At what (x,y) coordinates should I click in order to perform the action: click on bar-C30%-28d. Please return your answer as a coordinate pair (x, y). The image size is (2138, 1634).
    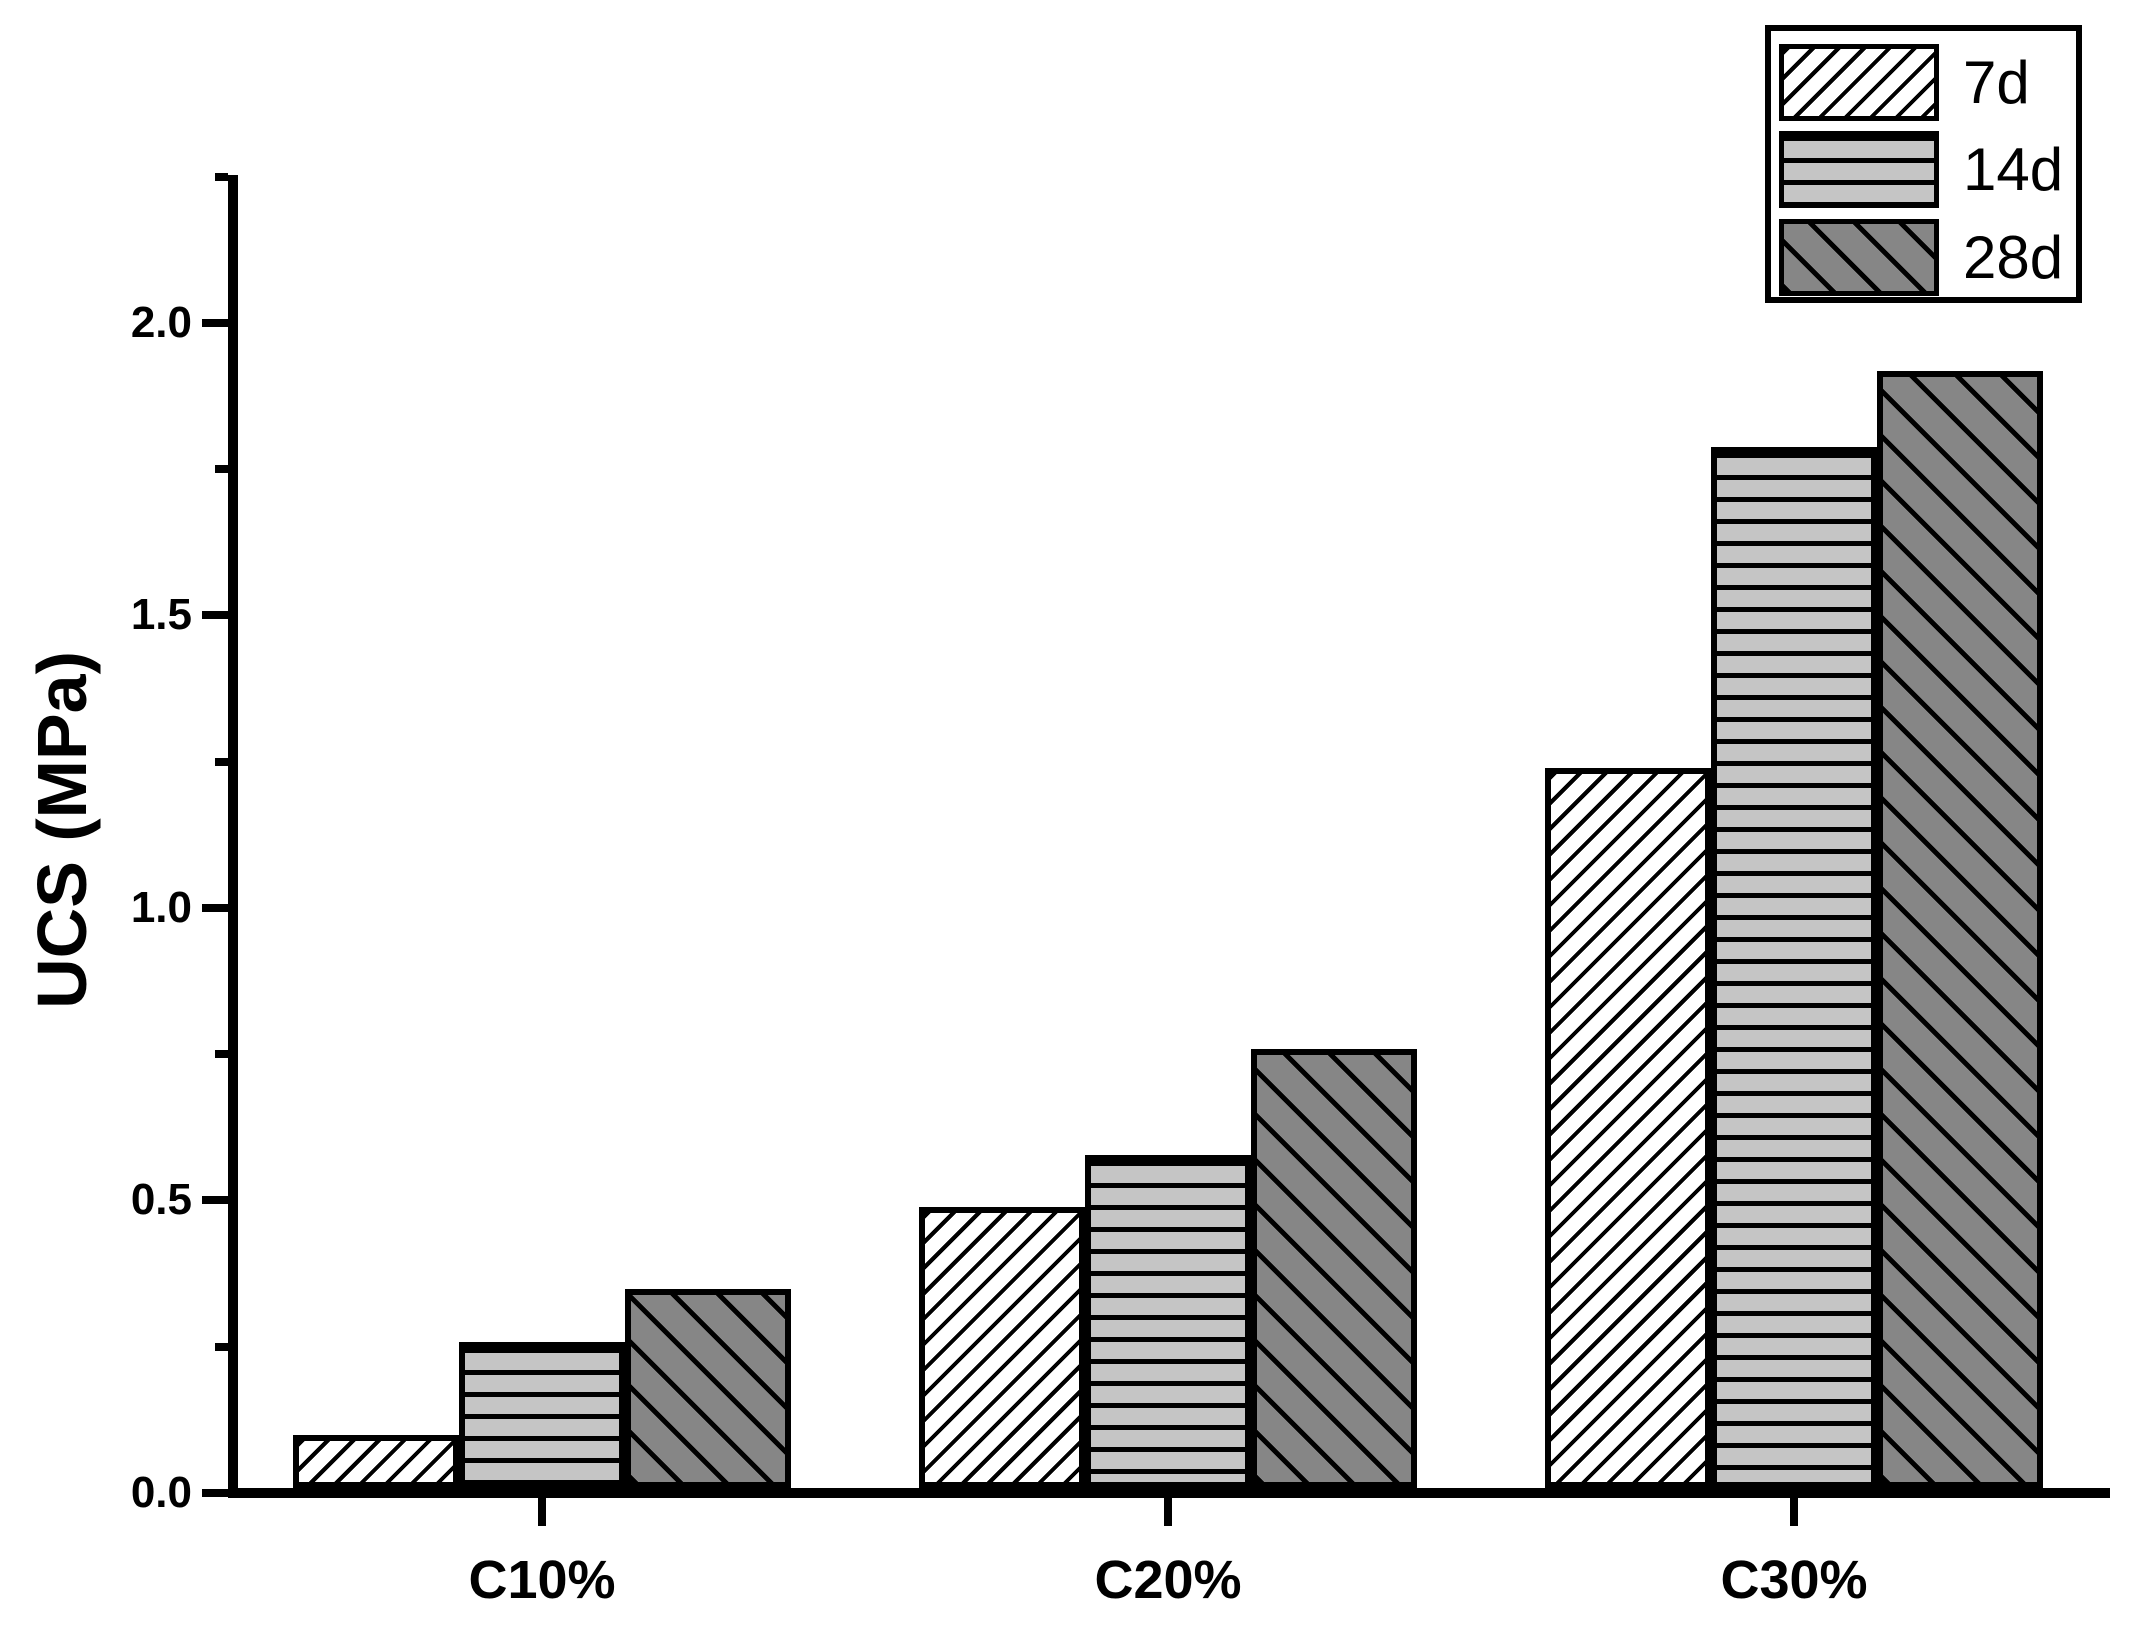
    Looking at the image, I should click on (1960, 929).